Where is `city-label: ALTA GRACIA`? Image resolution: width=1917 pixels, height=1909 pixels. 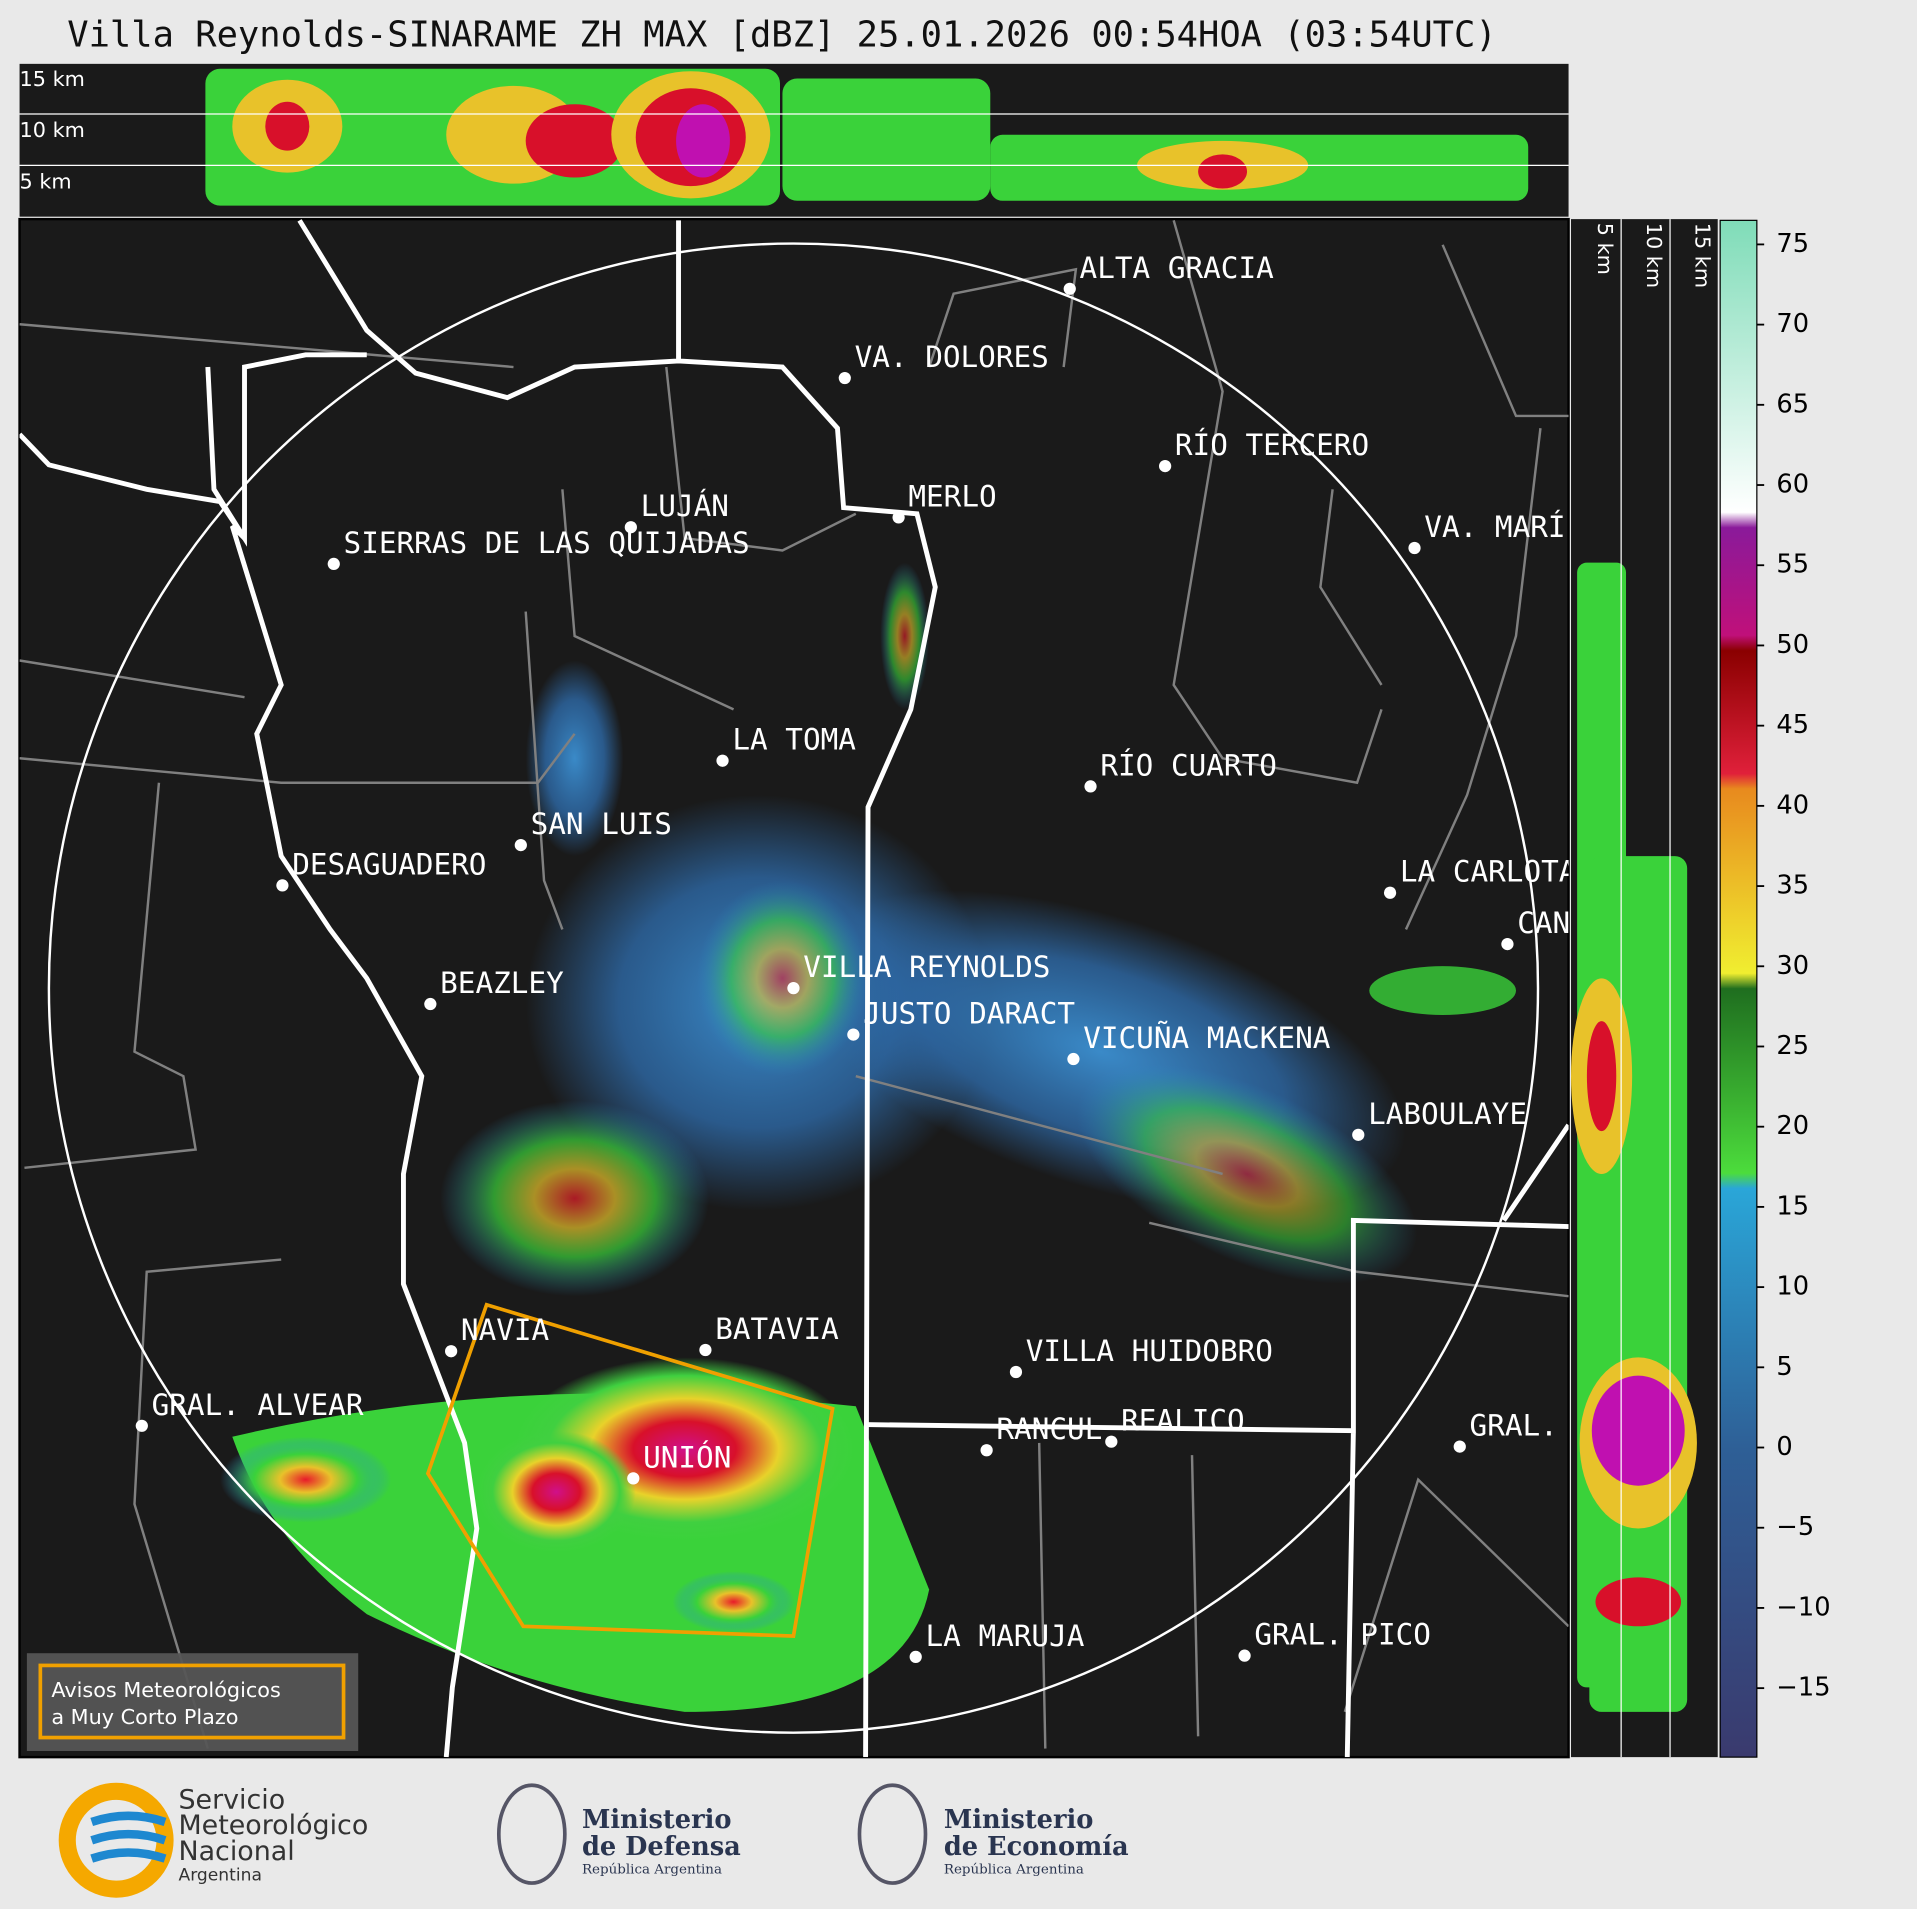
city-label: ALTA GRACIA is located at coordinates (1177, 268).